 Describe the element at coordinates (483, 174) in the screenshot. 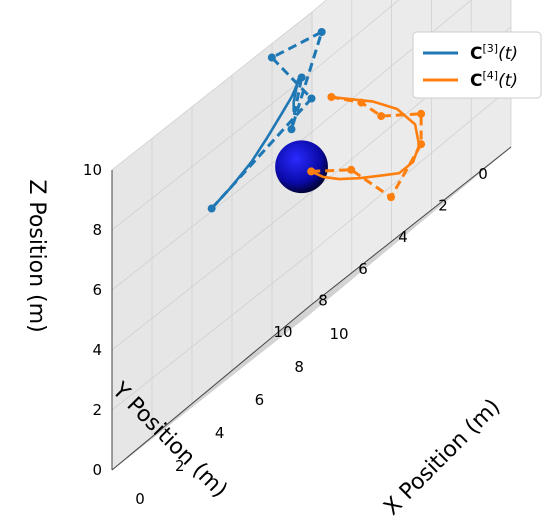

I see `y-tick-label: 0` at that location.